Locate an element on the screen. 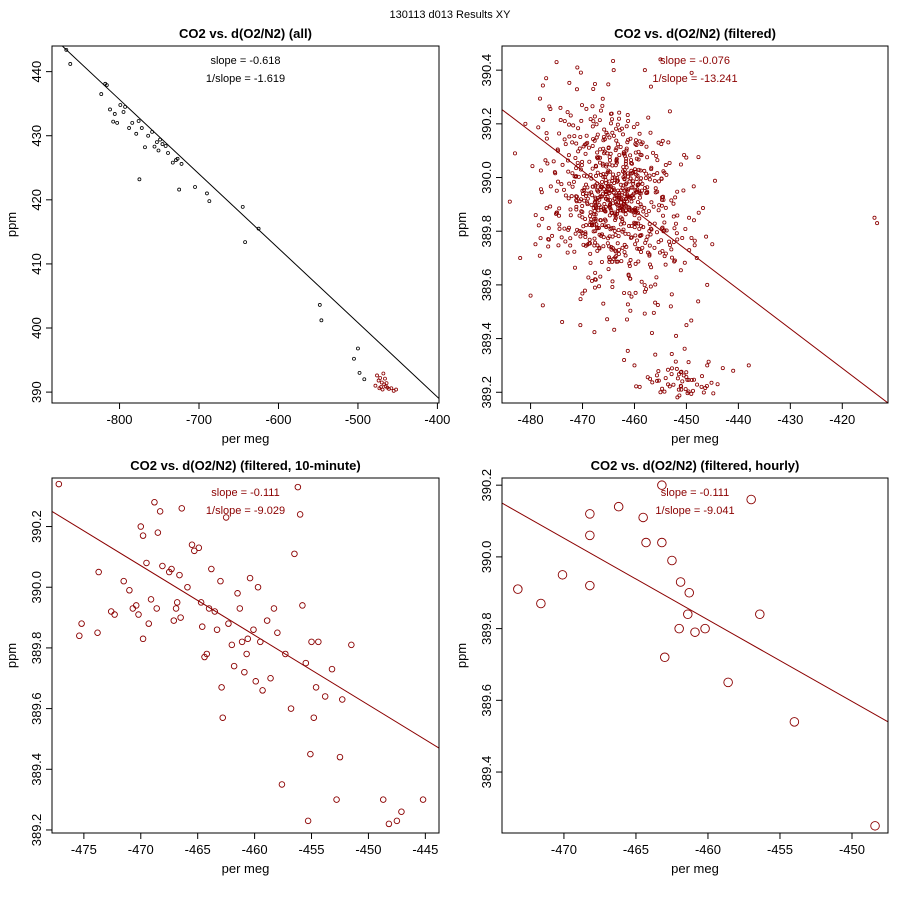  panel-title: CO2 vs. d(O2/N2) (filtered) is located at coordinates (695, 33).